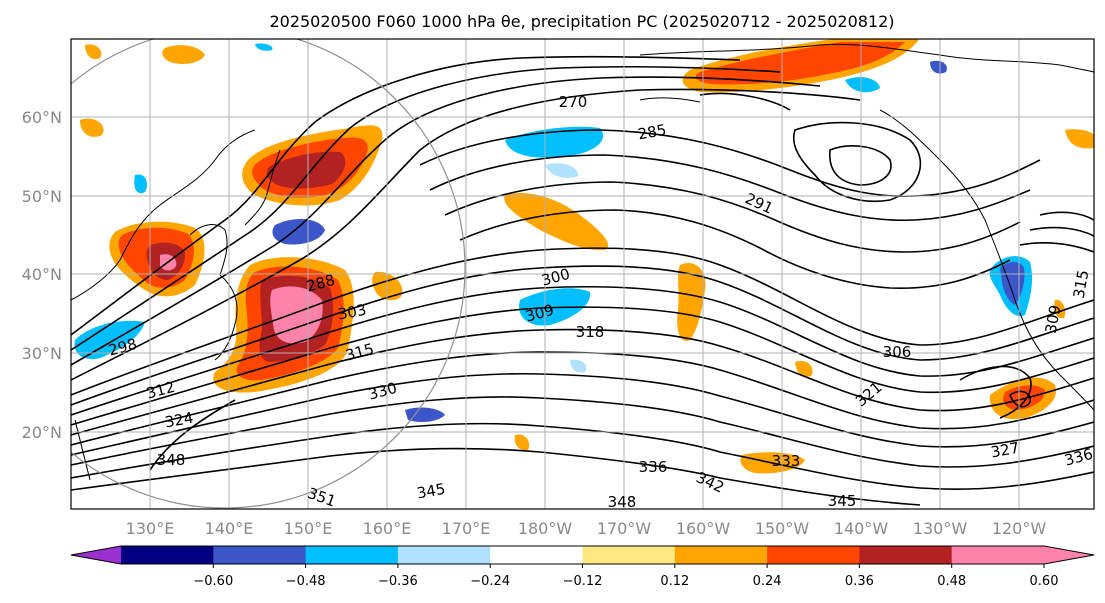 The width and height of the screenshot is (1105, 603). Describe the element at coordinates (1053, 318) in the screenshot. I see `contour-label: 309` at that location.